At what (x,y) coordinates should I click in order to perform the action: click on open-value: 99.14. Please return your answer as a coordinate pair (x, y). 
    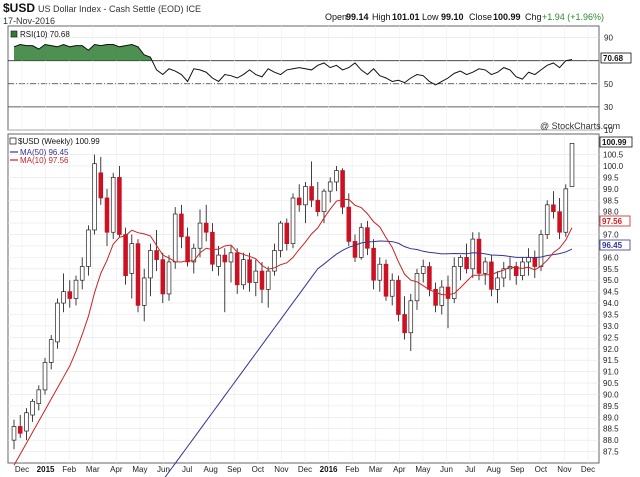
    Looking at the image, I should click on (357, 17).